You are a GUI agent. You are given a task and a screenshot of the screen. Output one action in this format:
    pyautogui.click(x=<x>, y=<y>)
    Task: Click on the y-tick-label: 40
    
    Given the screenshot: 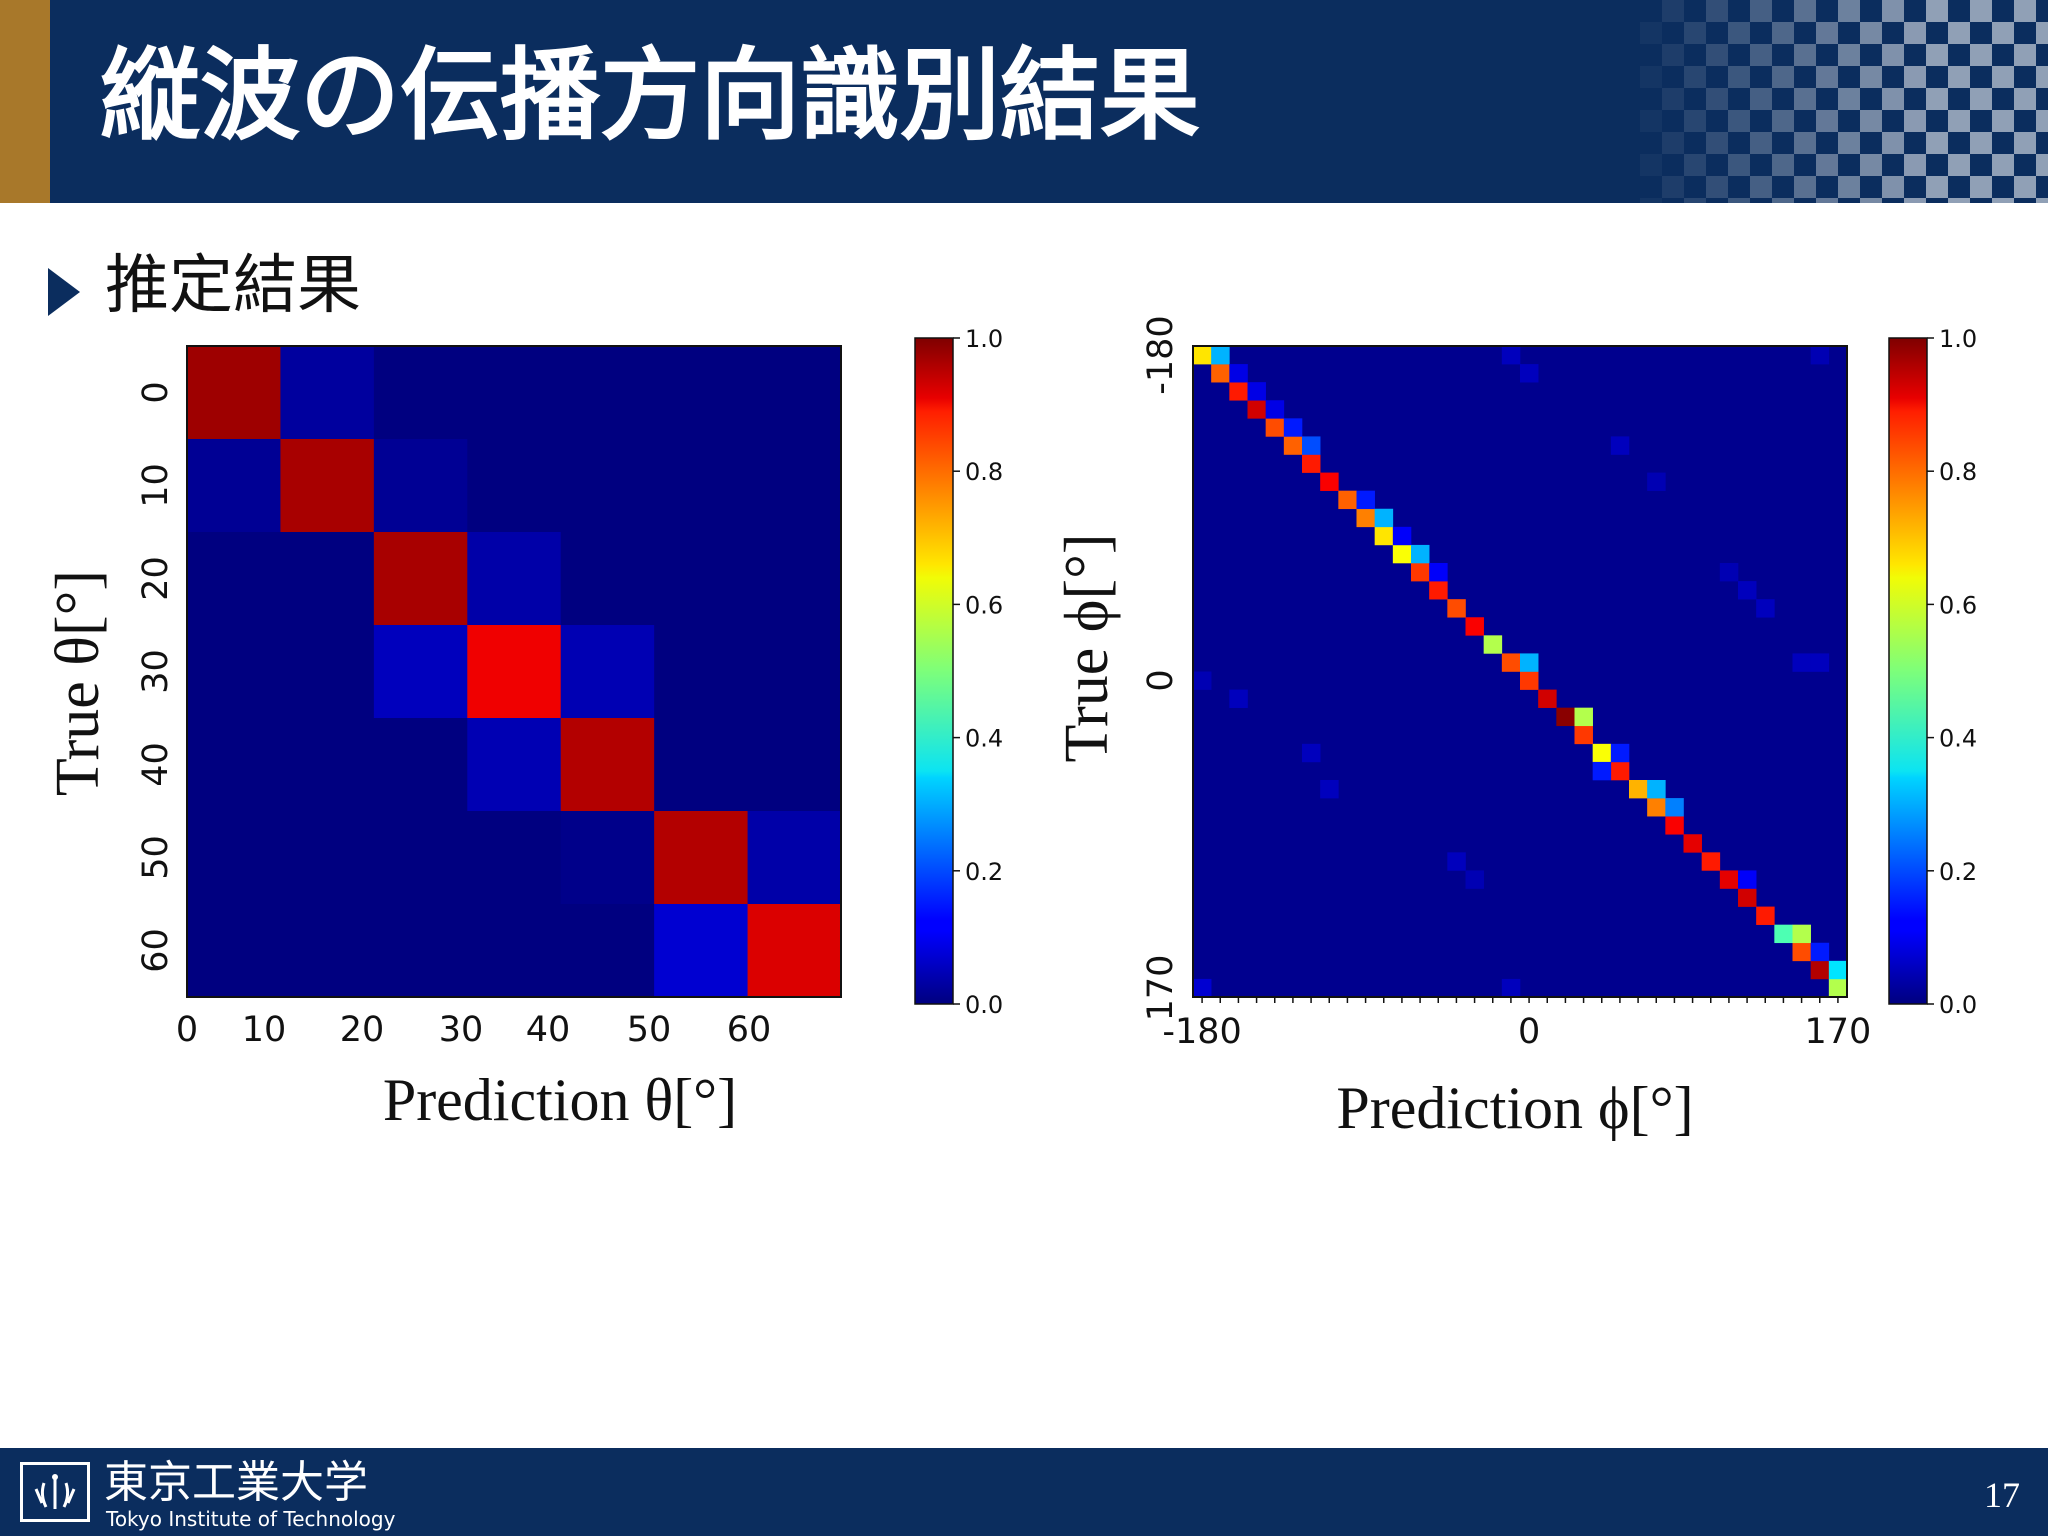 What is the action you would take?
    pyautogui.click(x=156, y=764)
    